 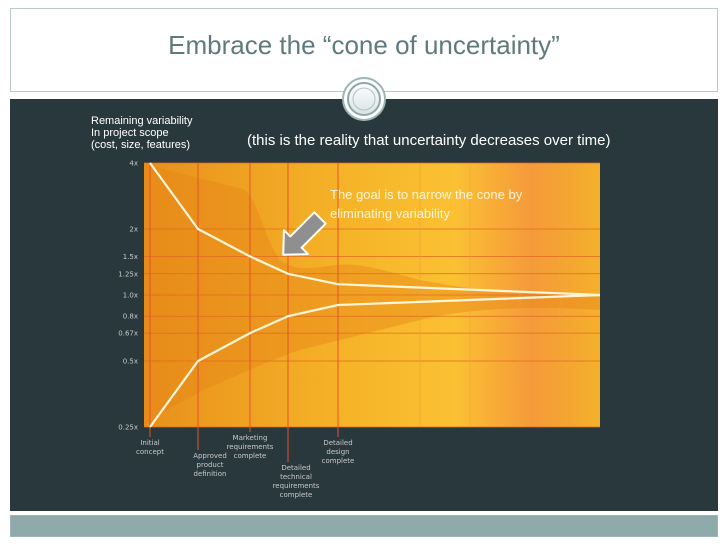 What do you see at coordinates (133, 164) in the screenshot?
I see `y-tick-label: 4x` at bounding box center [133, 164].